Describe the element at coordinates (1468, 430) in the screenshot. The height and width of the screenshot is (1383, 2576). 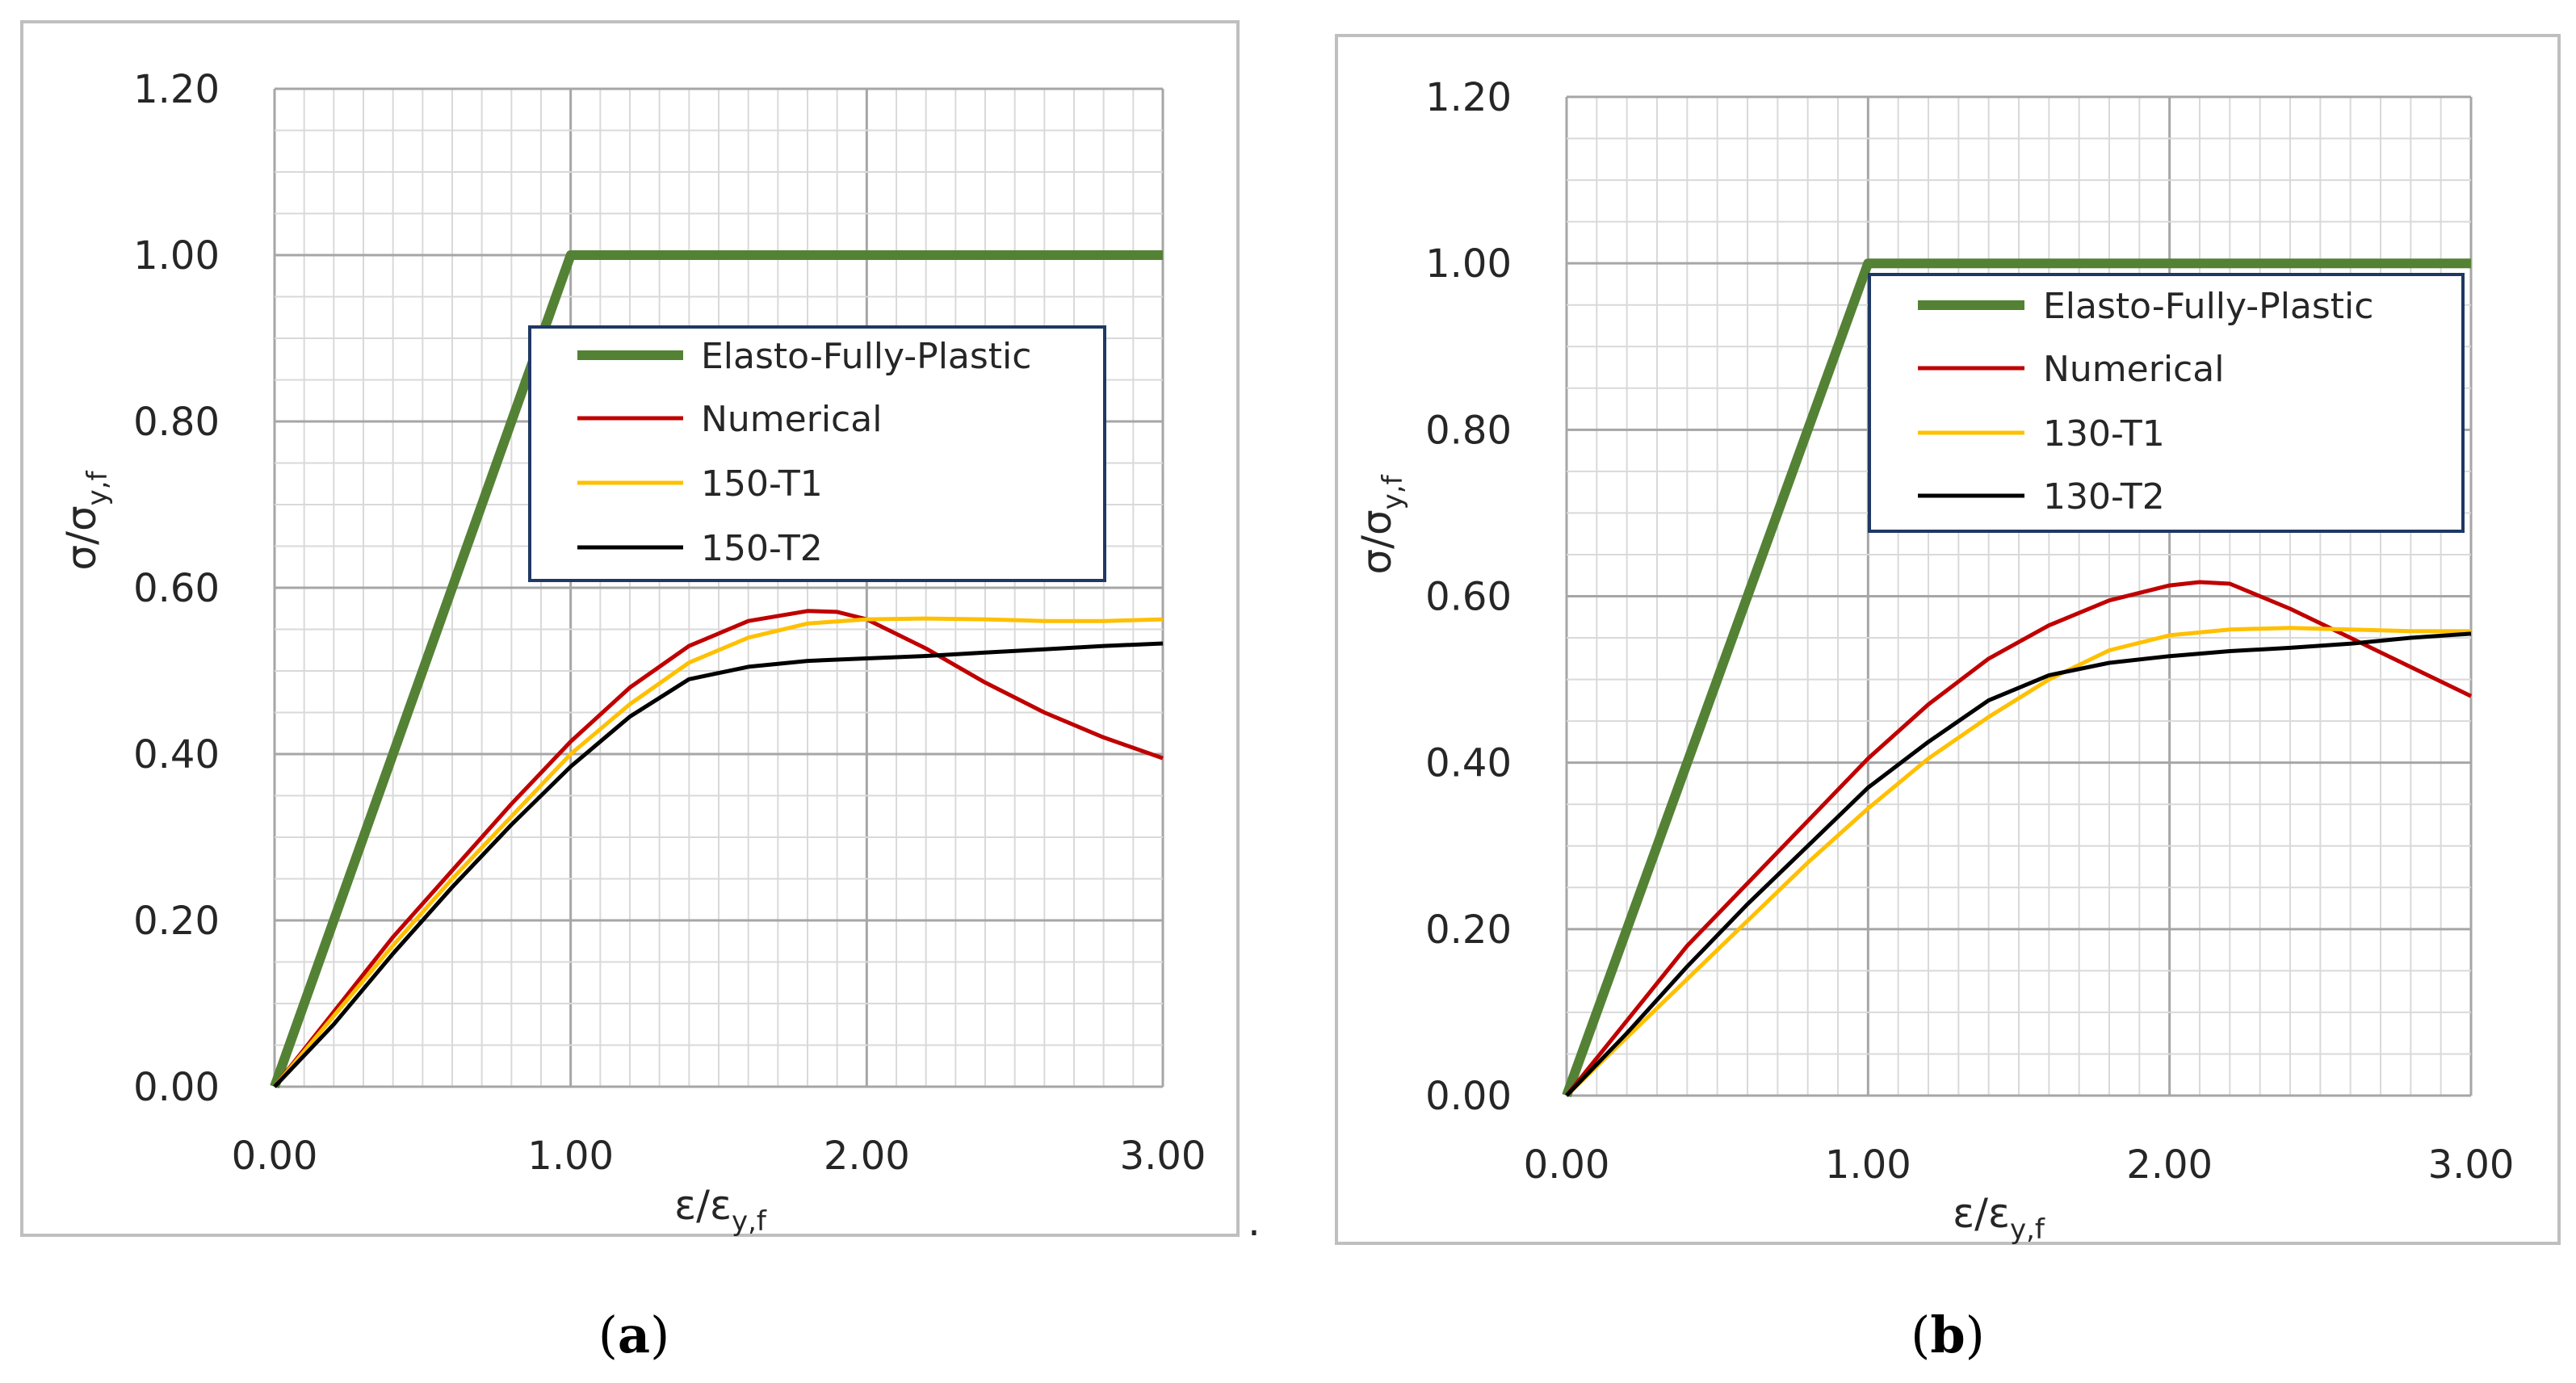
I see `chart-b-y-tick-label: 0.80` at that location.